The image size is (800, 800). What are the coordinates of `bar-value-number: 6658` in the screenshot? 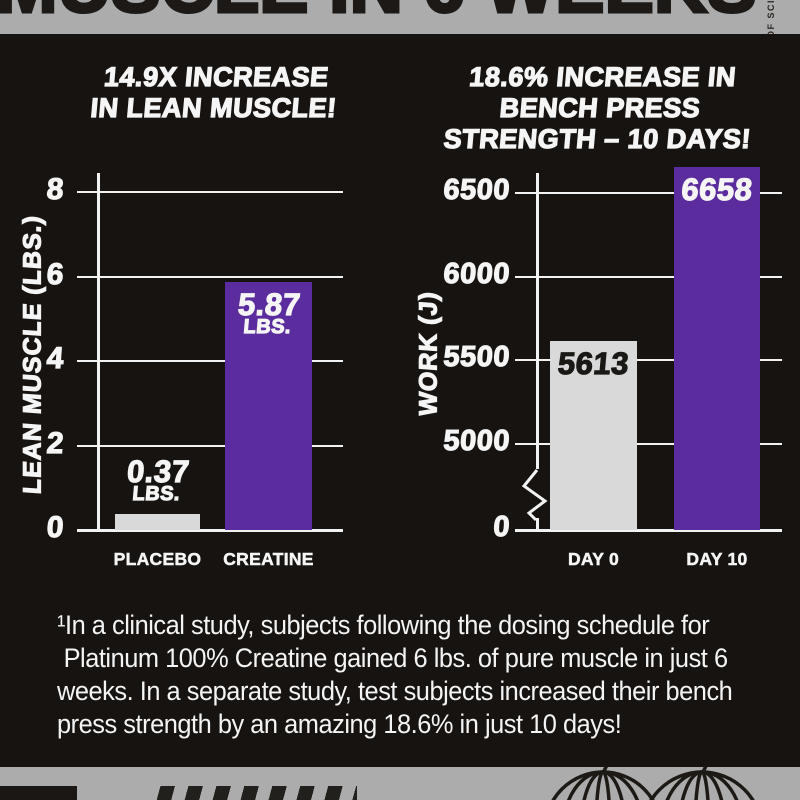 It's located at (717, 189).